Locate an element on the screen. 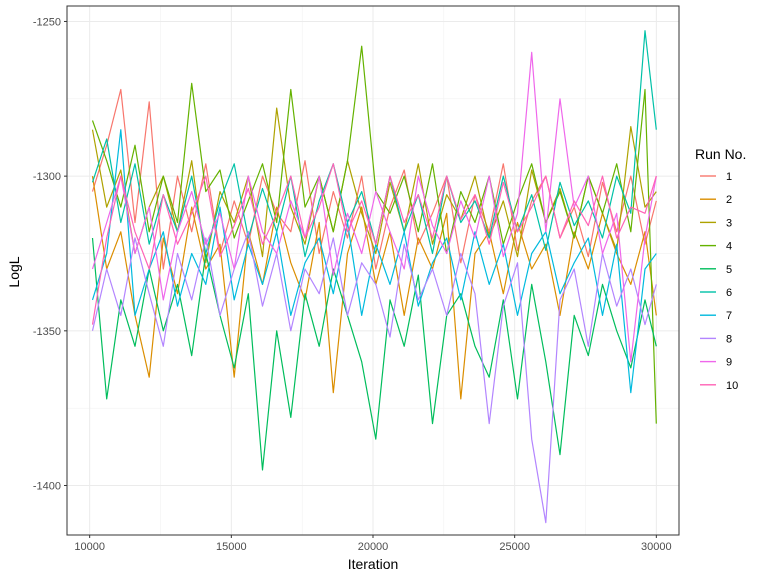 The width and height of the screenshot is (768, 576). x-tick-label: 20000 is located at coordinates (373, 547).